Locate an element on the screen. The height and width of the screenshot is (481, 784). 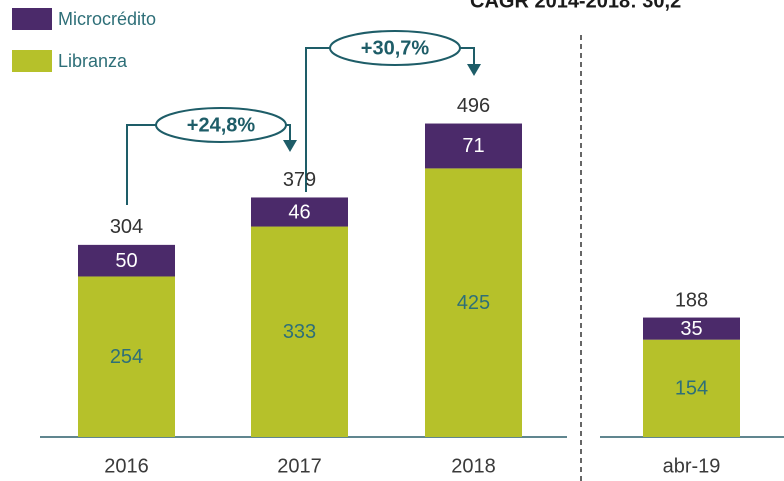
value-label: 254 is located at coordinates (126, 357).